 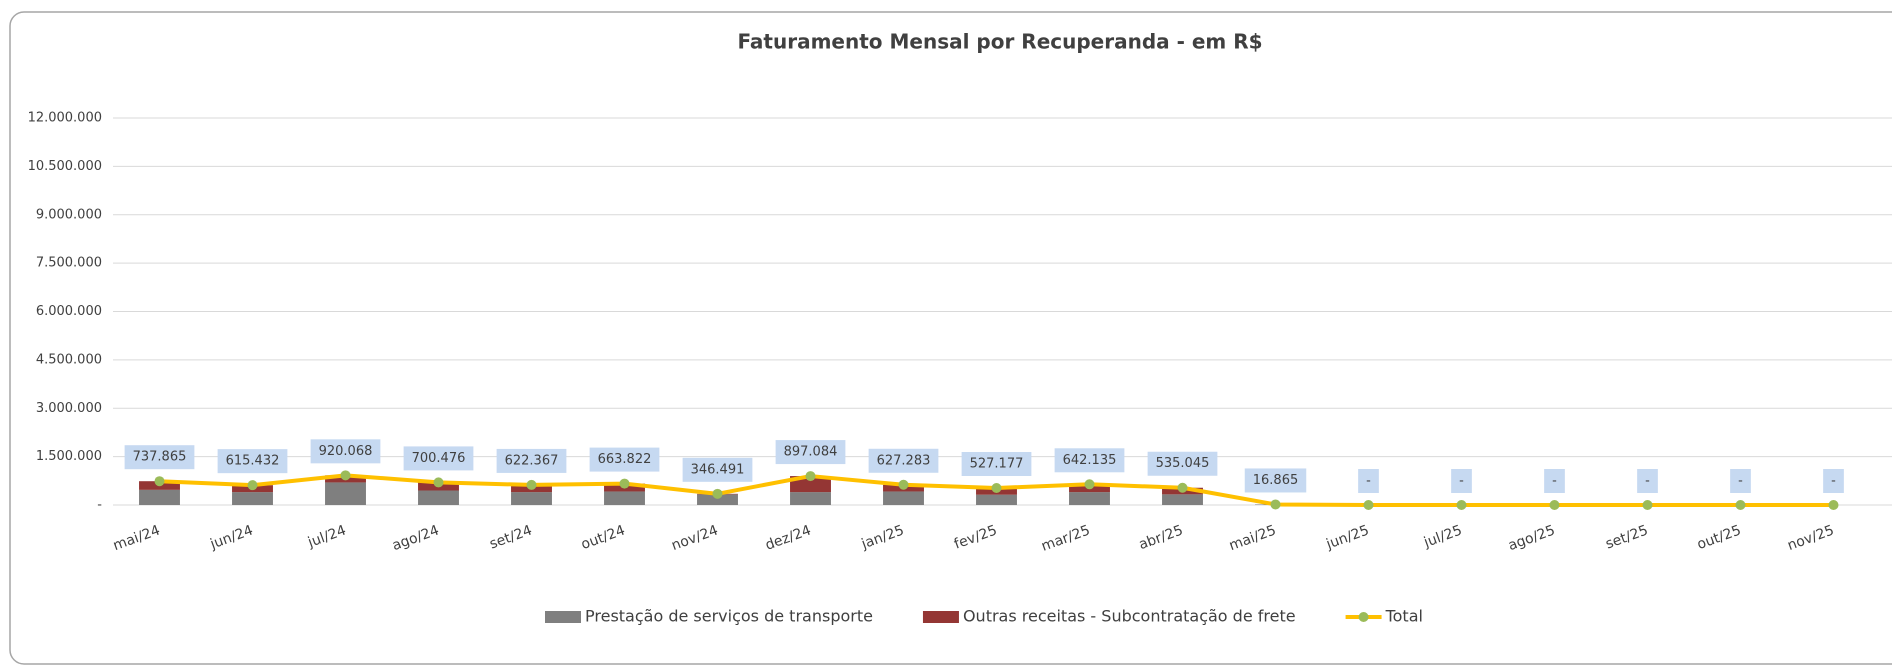 I want to click on data-label: 642.135, so click(x=1090, y=460).